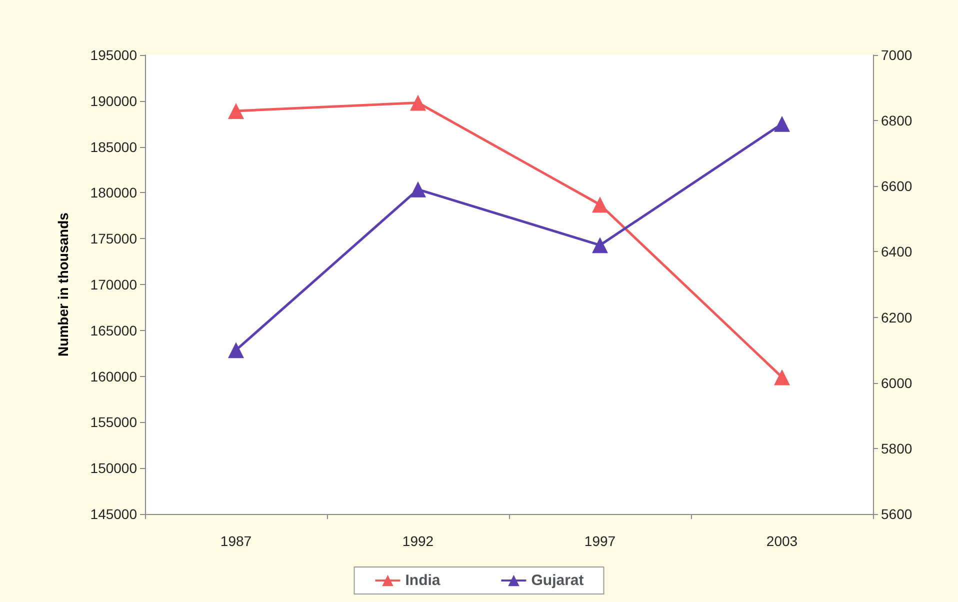  What do you see at coordinates (114, 284) in the screenshot?
I see `y-tick-label: 170000` at bounding box center [114, 284].